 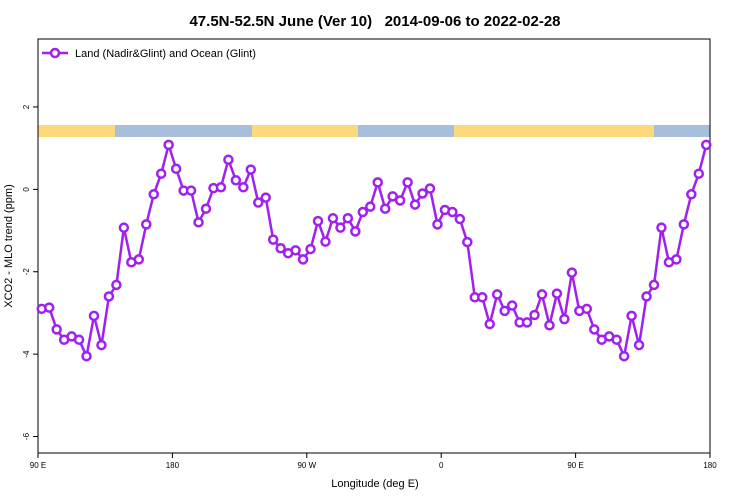 I want to click on y-tick-label: -4, so click(x=26, y=354).